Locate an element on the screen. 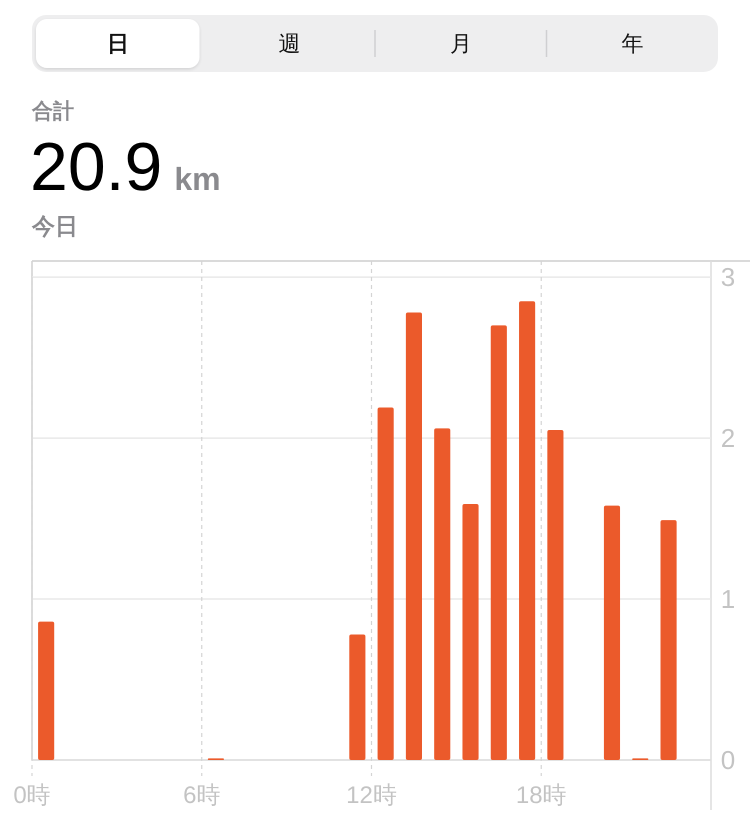 This screenshot has height=833, width=750. chart-subtitle: 合計 is located at coordinates (52, 111).